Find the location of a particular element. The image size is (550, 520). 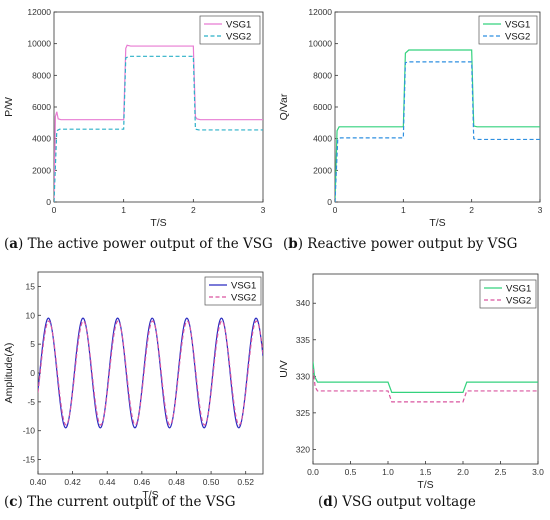

x-tick-label: 0.50 is located at coordinates (211, 482).